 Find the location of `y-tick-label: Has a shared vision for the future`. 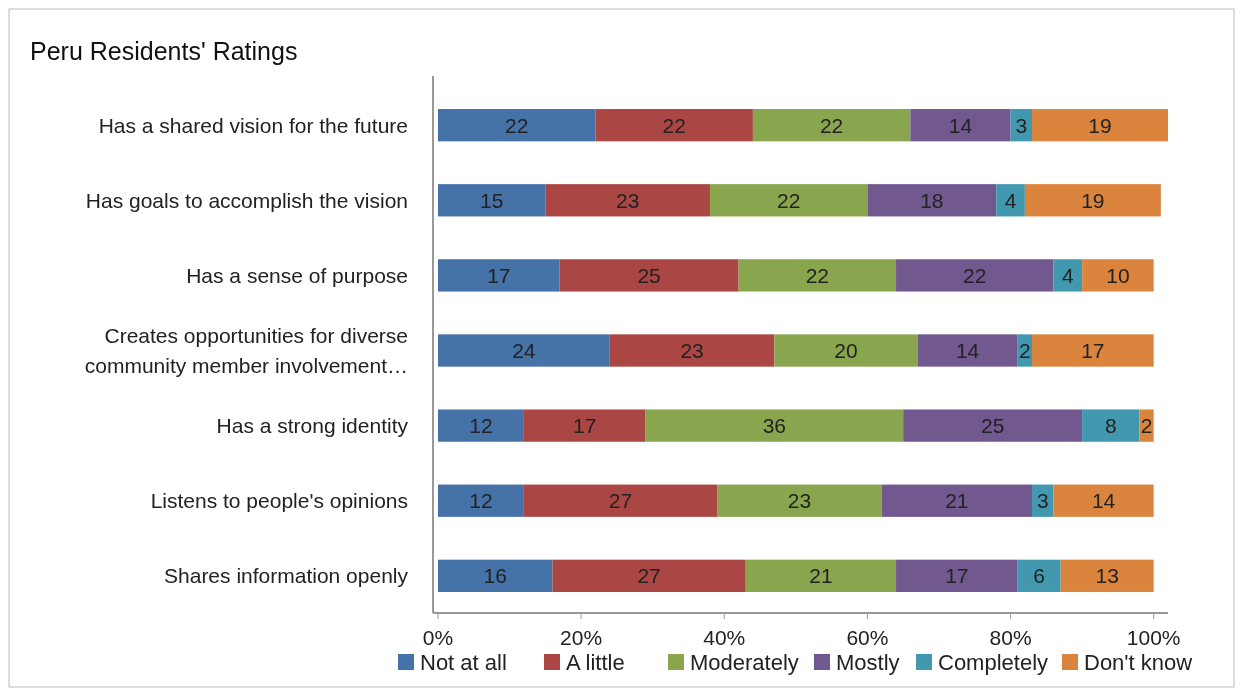

y-tick-label: Has a shared vision for the future is located at coordinates (253, 125).